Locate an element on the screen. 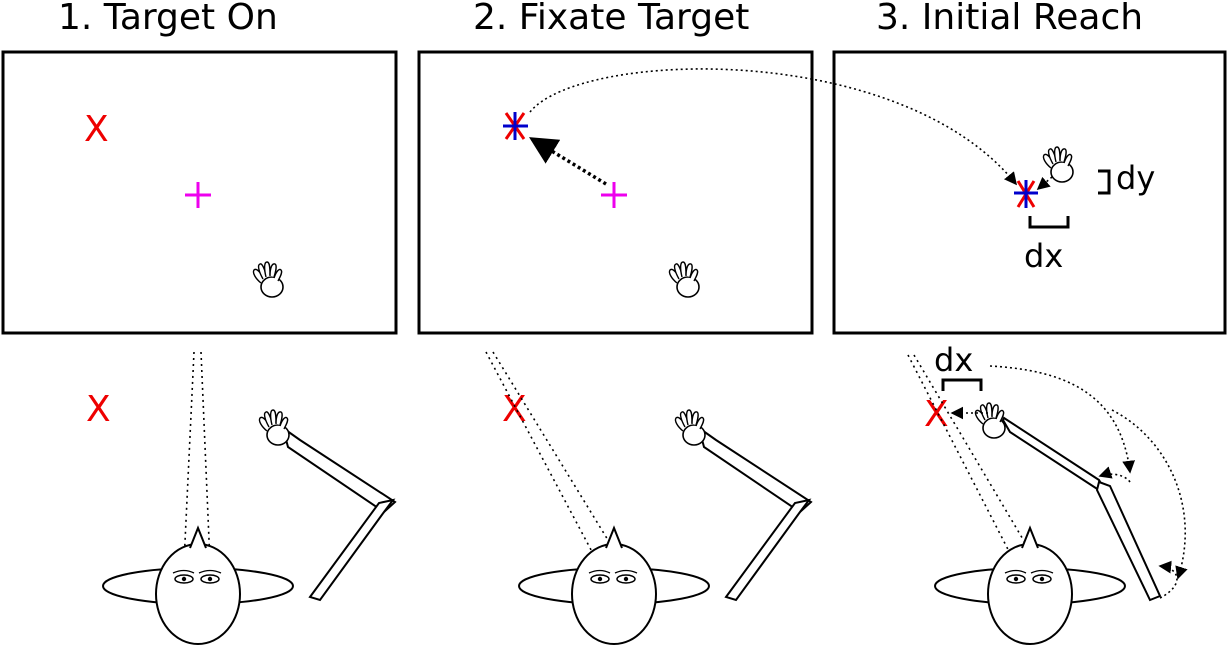 Image resolution: width=1228 pixels, height=648 pixels. panel-1-title: 1. Target On is located at coordinates (168, 19).